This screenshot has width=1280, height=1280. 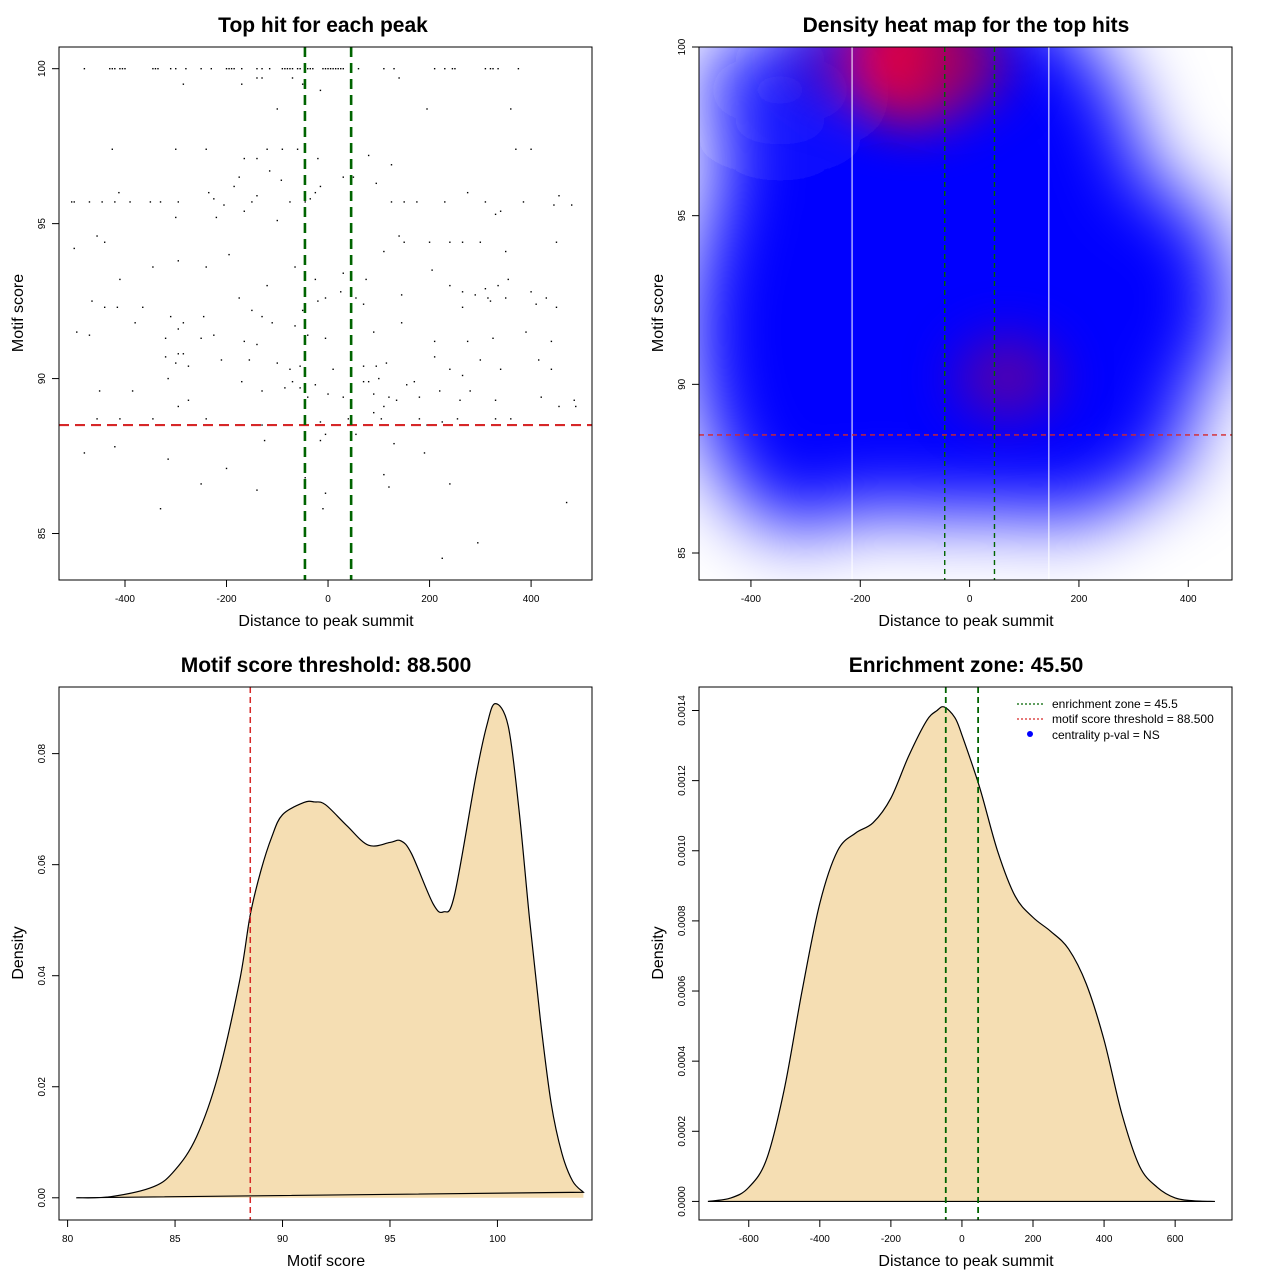 What do you see at coordinates (1030, 734) in the screenshot?
I see `legend-swatch-centrality` at bounding box center [1030, 734].